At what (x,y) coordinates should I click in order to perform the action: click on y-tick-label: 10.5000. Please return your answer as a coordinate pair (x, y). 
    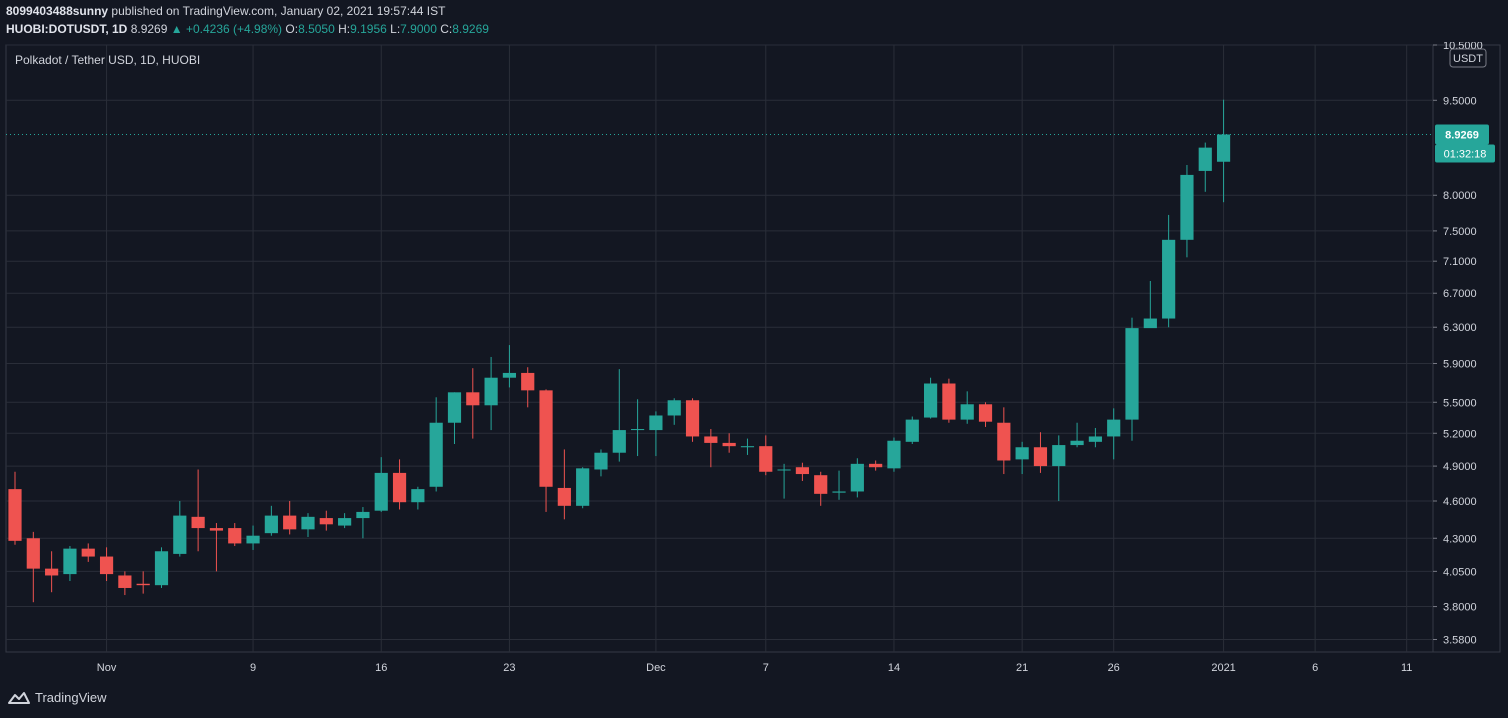
    Looking at the image, I should click on (1463, 47).